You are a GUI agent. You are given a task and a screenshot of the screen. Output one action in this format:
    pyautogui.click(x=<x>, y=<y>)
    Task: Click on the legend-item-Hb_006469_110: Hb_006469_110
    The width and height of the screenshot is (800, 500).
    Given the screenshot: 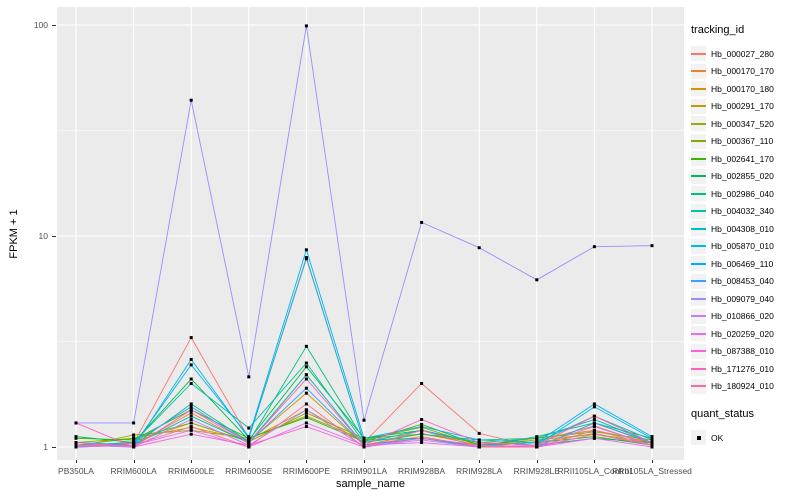 What is the action you would take?
    pyautogui.click(x=745, y=264)
    